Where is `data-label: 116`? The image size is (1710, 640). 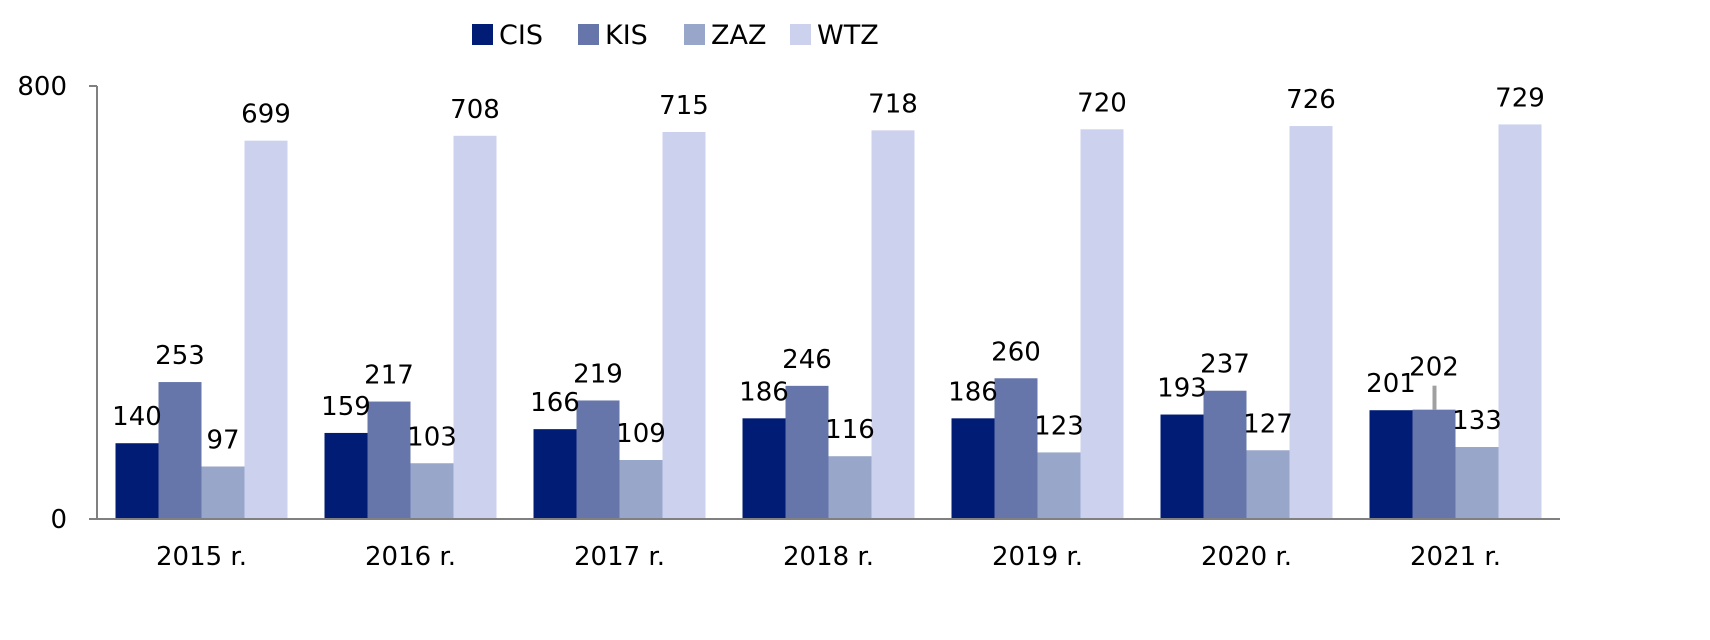
data-label: 116 is located at coordinates (850, 430).